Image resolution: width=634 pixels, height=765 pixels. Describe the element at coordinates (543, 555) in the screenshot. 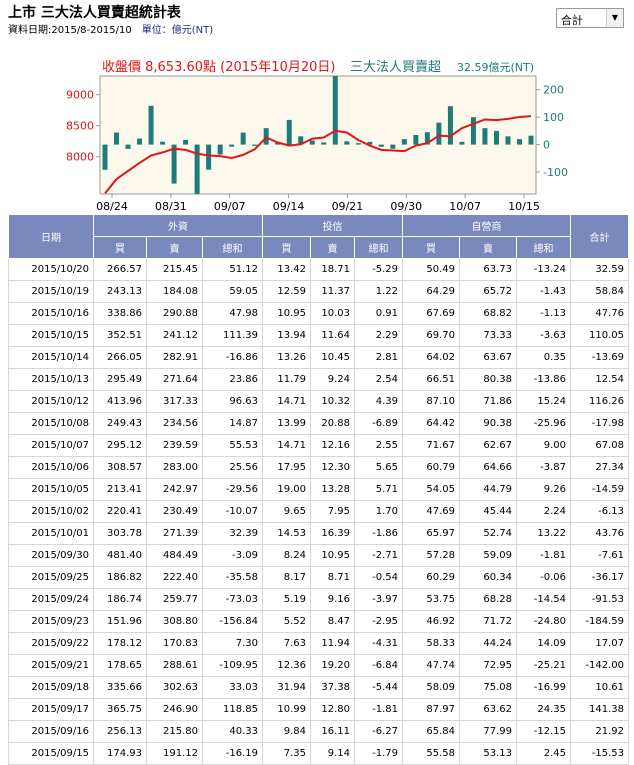

I see `value-cell: -1.81` at that location.